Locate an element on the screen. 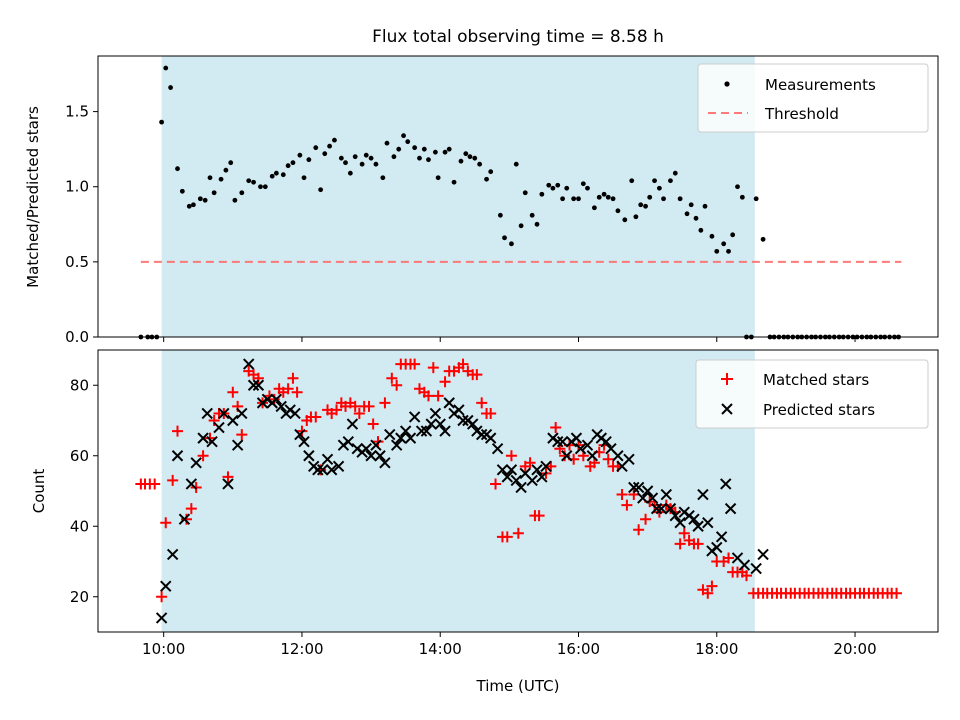 The height and width of the screenshot is (720, 960). bottom-y-axis-label: Count is located at coordinates (39, 491).